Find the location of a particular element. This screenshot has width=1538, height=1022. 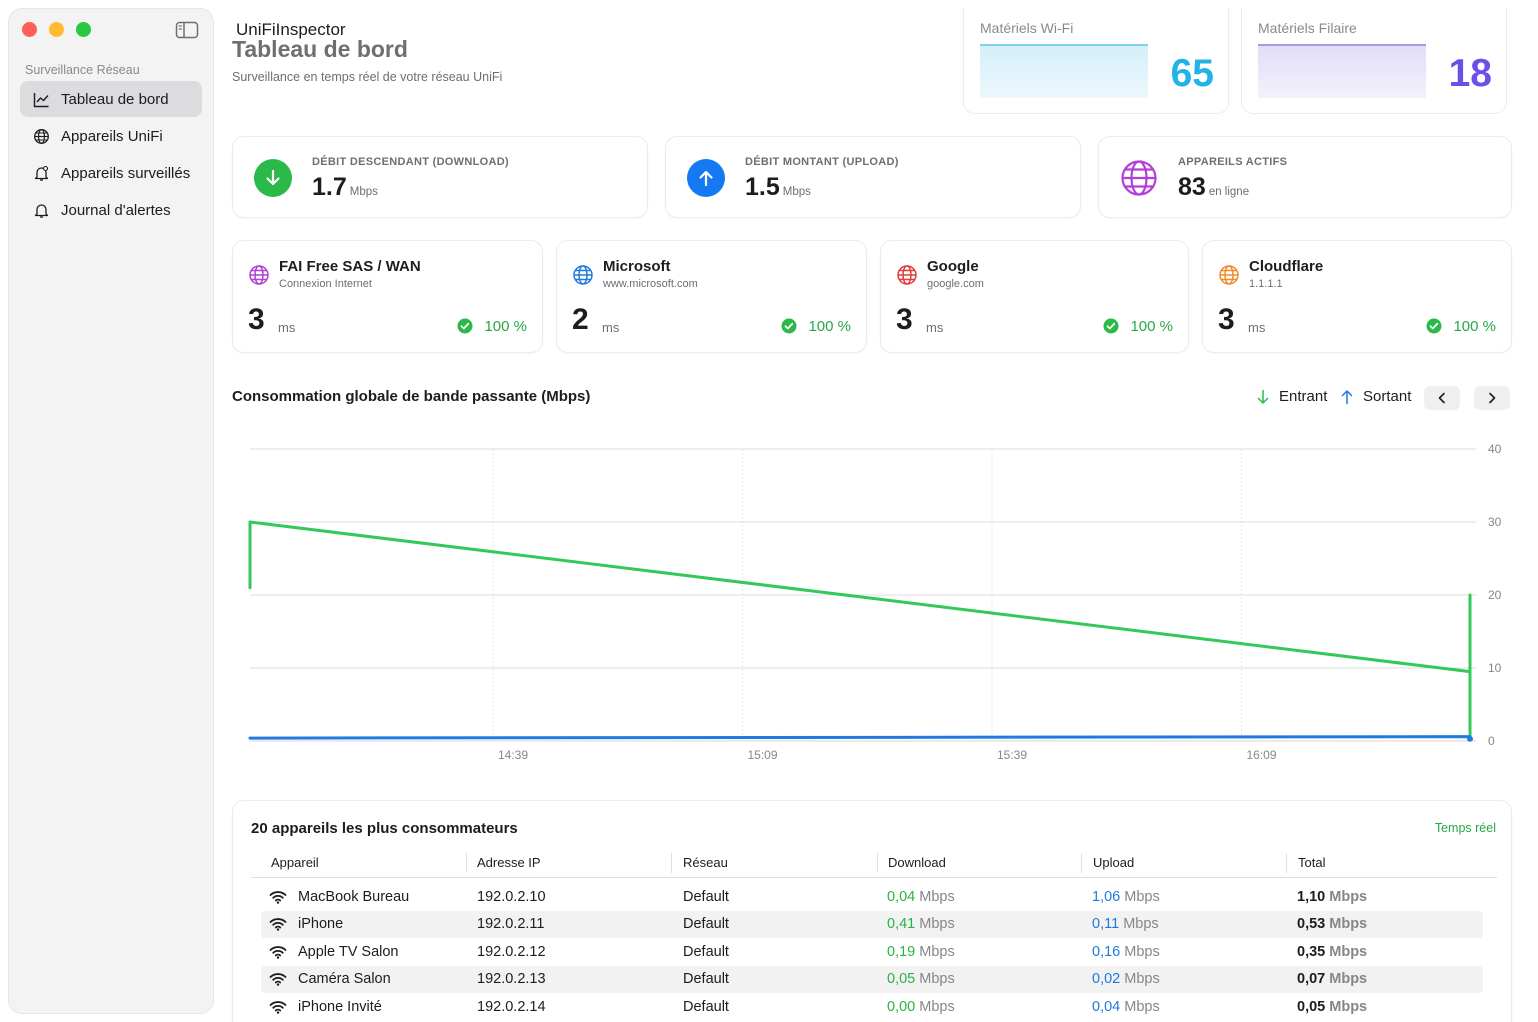

device-name: iPhone is located at coordinates (321, 924).